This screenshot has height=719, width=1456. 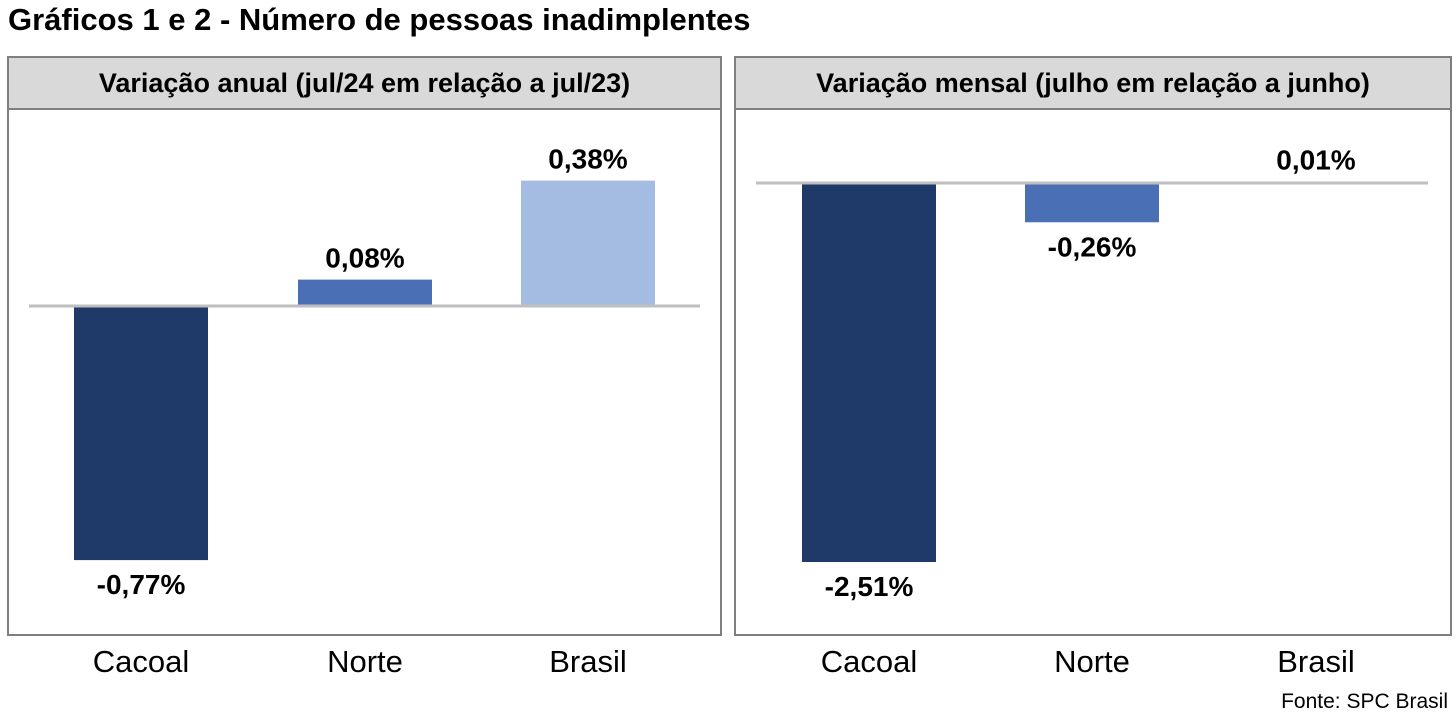 I want to click on chart2-category-cacoal: Cacoal, so click(x=869, y=661).